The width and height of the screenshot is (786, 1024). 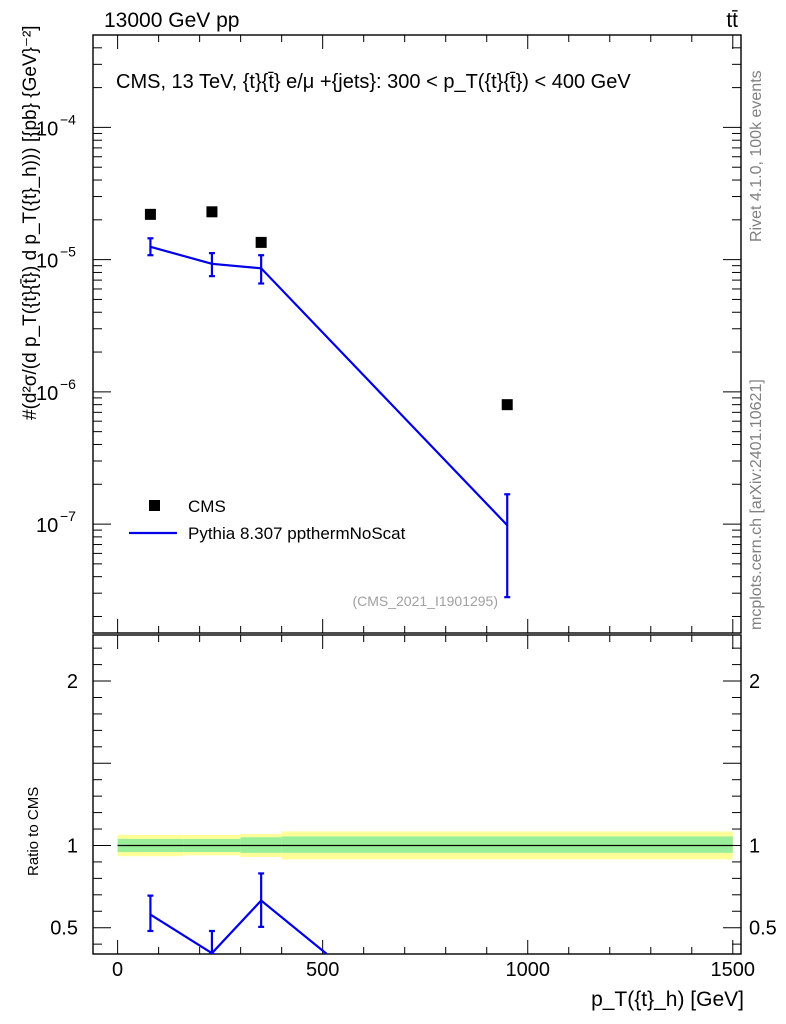 I want to click on legend-marker-cms, so click(x=154, y=505).